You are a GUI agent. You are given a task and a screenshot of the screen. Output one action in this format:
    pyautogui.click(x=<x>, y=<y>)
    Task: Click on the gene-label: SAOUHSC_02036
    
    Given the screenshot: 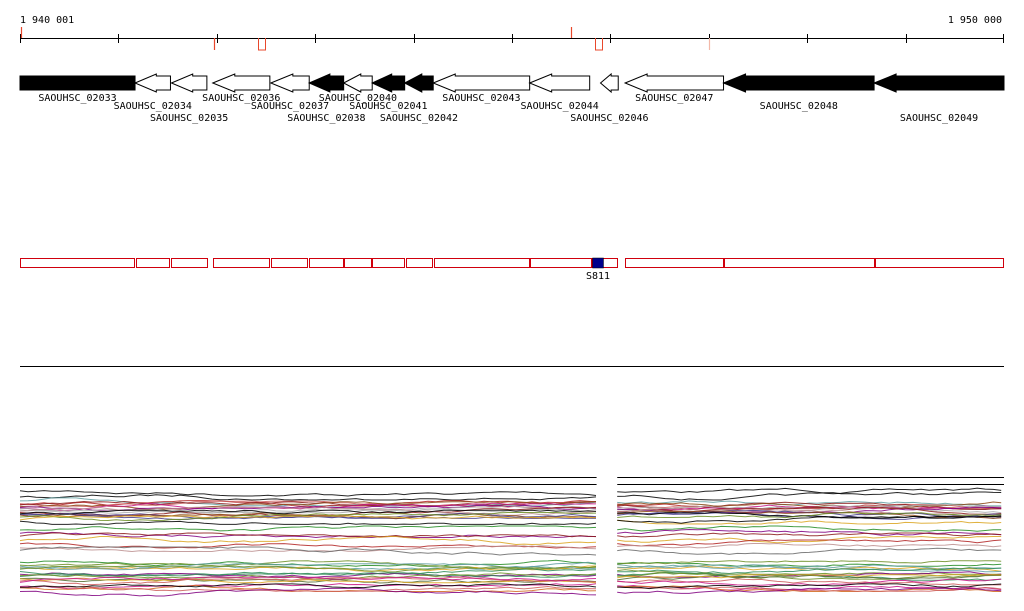 What is the action you would take?
    pyautogui.click(x=241, y=98)
    